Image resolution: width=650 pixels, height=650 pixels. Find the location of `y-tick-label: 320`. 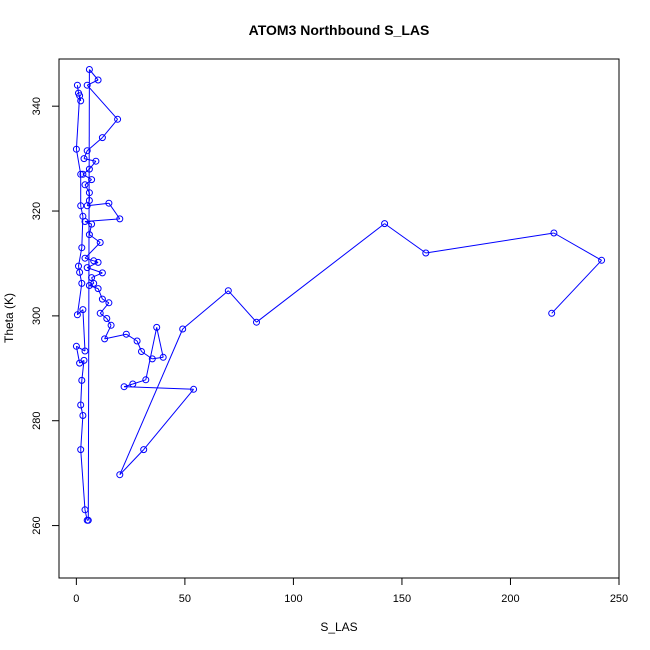

y-tick-label: 320 is located at coordinates (37, 211).